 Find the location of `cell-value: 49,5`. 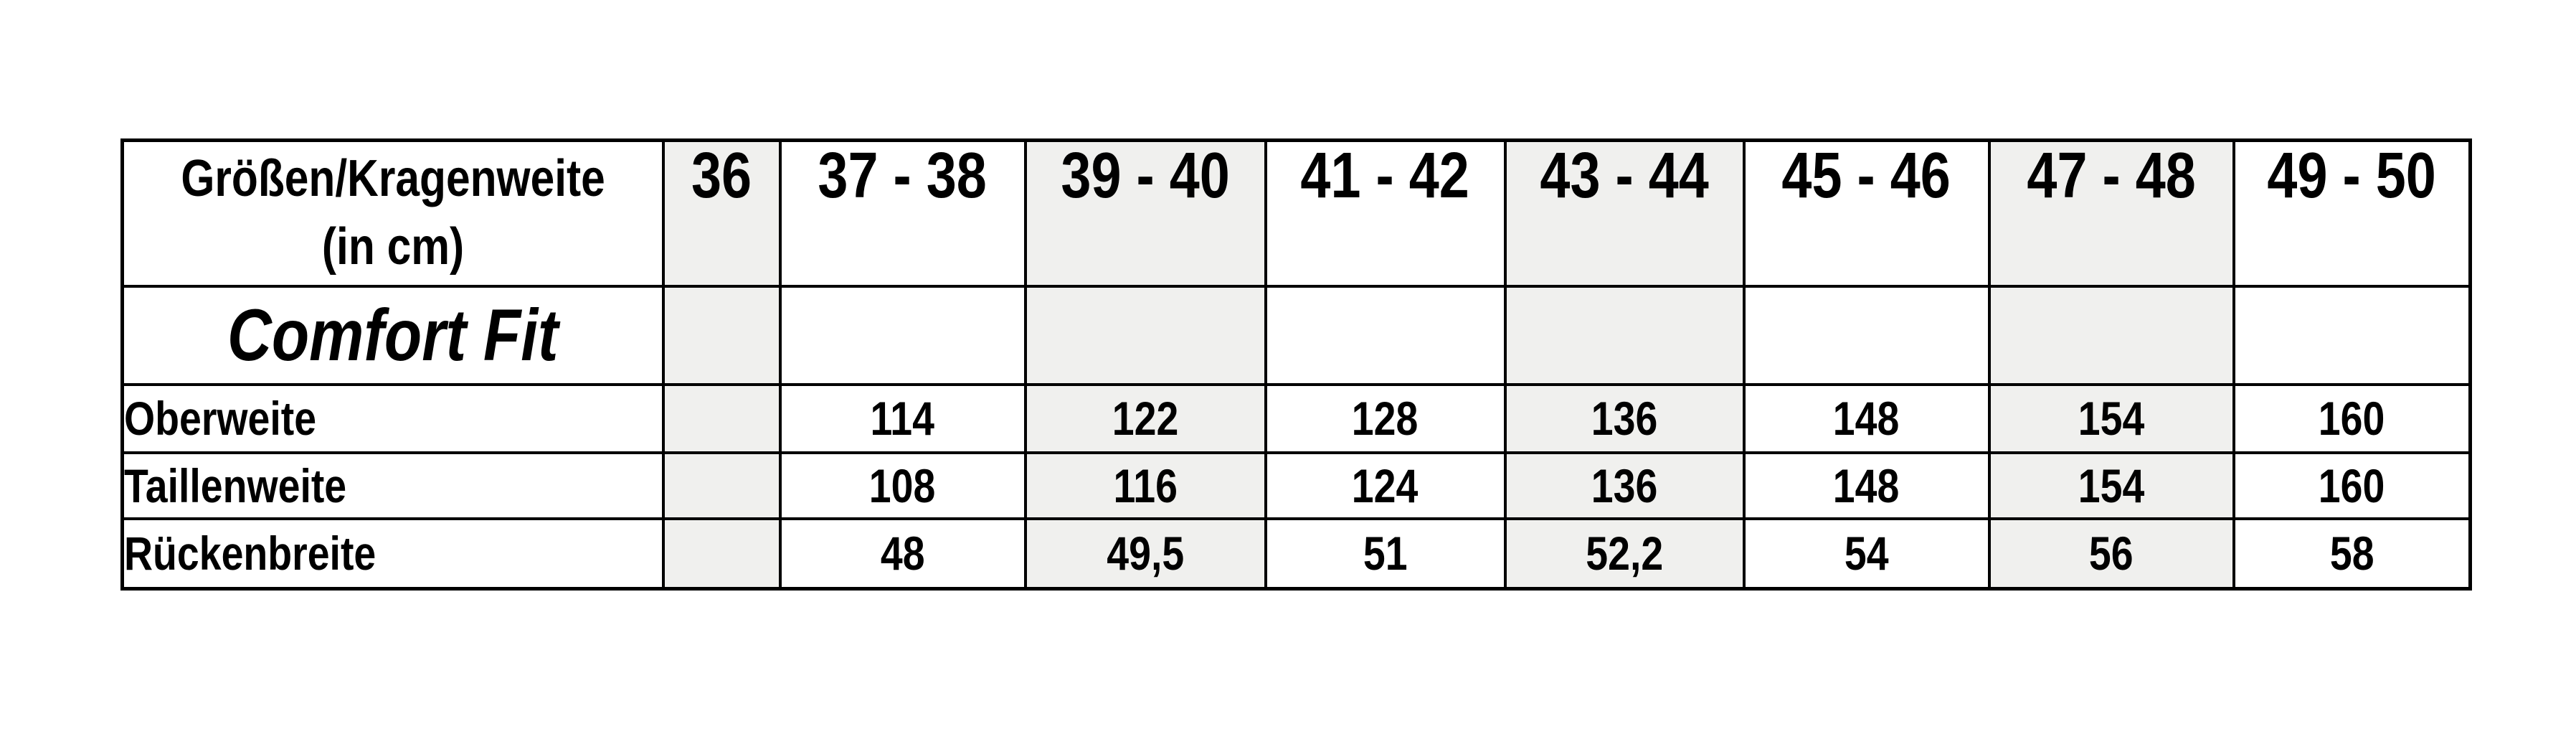

cell-value: 49,5 is located at coordinates (1145, 553).